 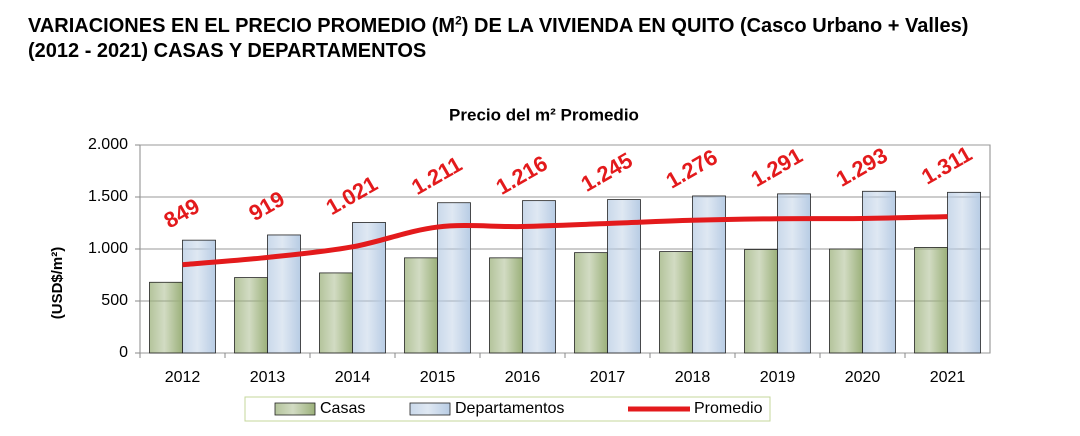 I want to click on x-tick-label: 2016, so click(x=523, y=377).